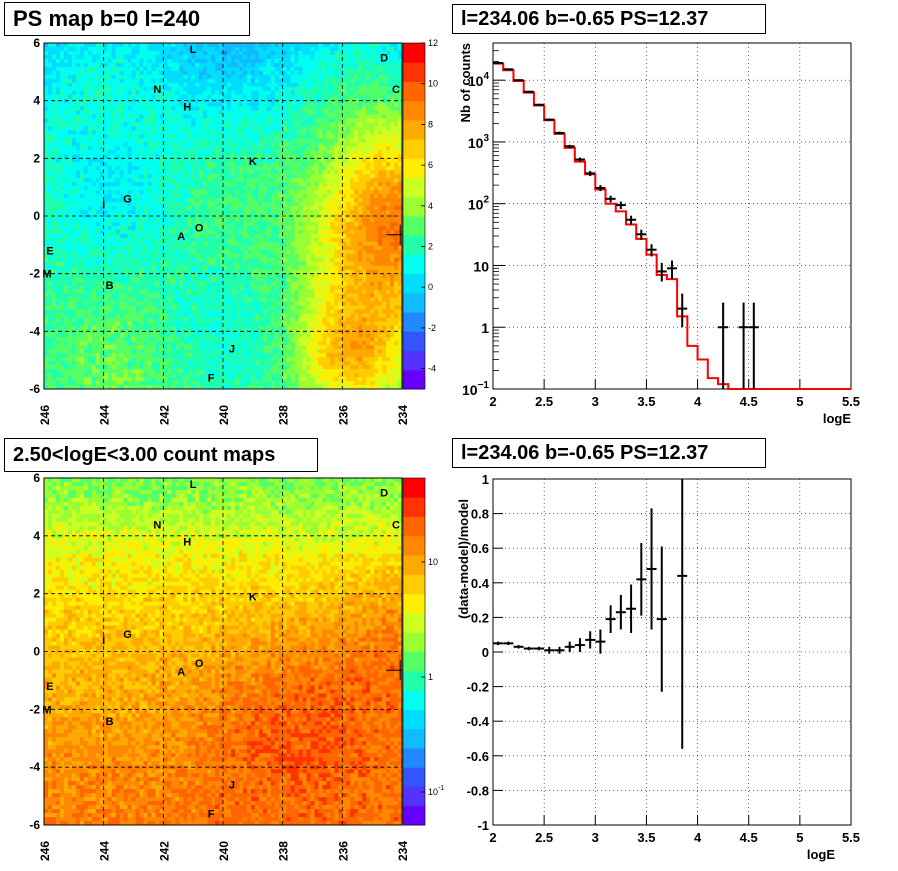  What do you see at coordinates (430, 165) in the screenshot?
I see `colorbar1-tick-label: 6` at bounding box center [430, 165].